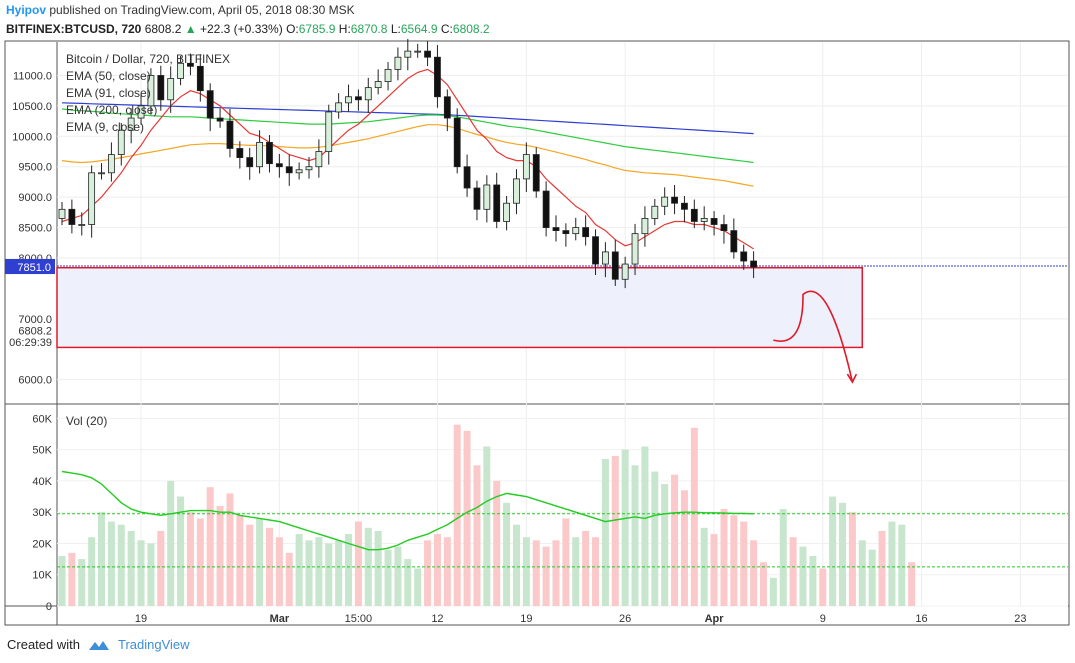  What do you see at coordinates (34, 268) in the screenshot?
I see `price-tag-label: 7851.0` at bounding box center [34, 268].